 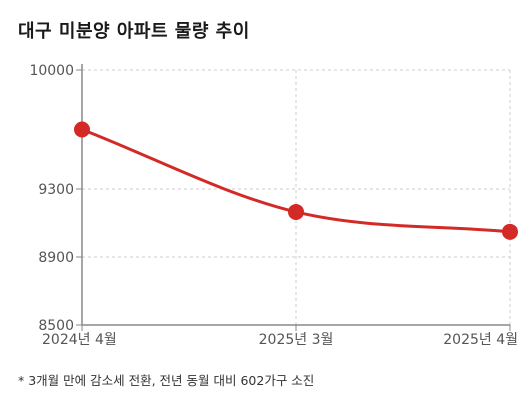 I want to click on y-tick-label: 8900, so click(x=56, y=258).